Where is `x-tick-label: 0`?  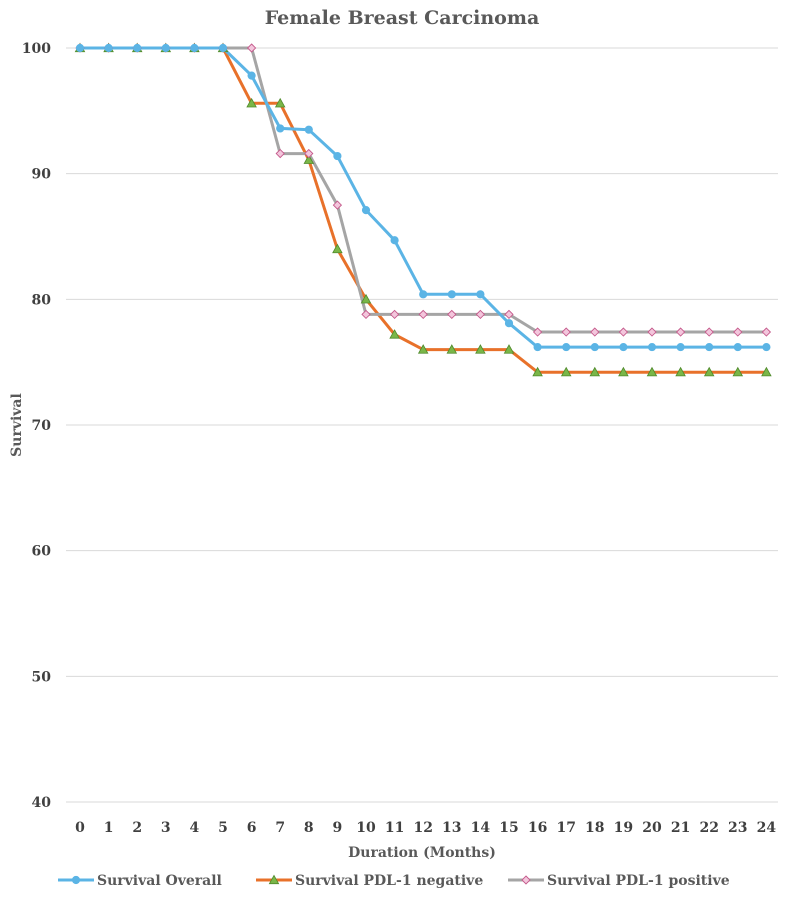
x-tick-label: 0 is located at coordinates (80, 828).